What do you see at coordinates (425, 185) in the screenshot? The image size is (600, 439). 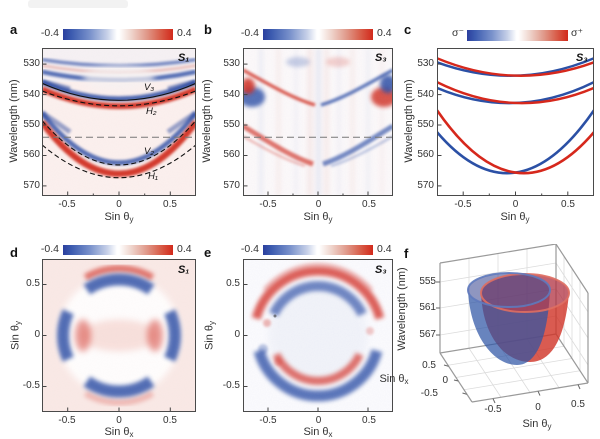 I see `panel-c-ytick: 570` at bounding box center [425, 185].